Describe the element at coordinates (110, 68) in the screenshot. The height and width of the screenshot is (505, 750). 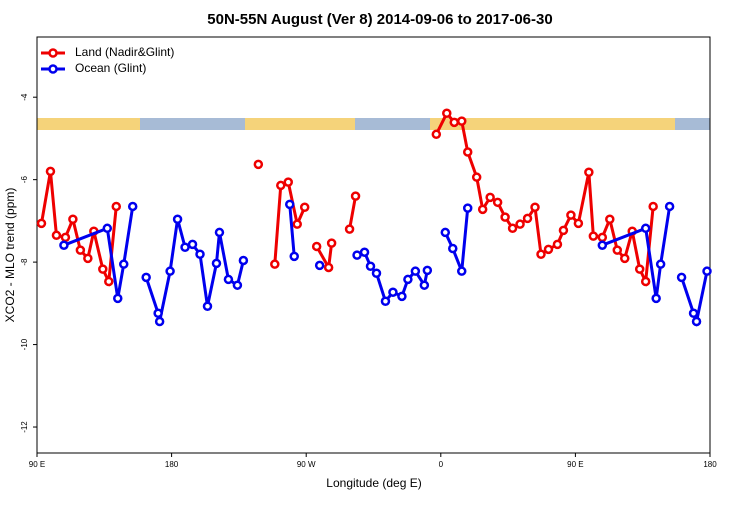
I see `legend-label: Ocean (Glint)` at that location.